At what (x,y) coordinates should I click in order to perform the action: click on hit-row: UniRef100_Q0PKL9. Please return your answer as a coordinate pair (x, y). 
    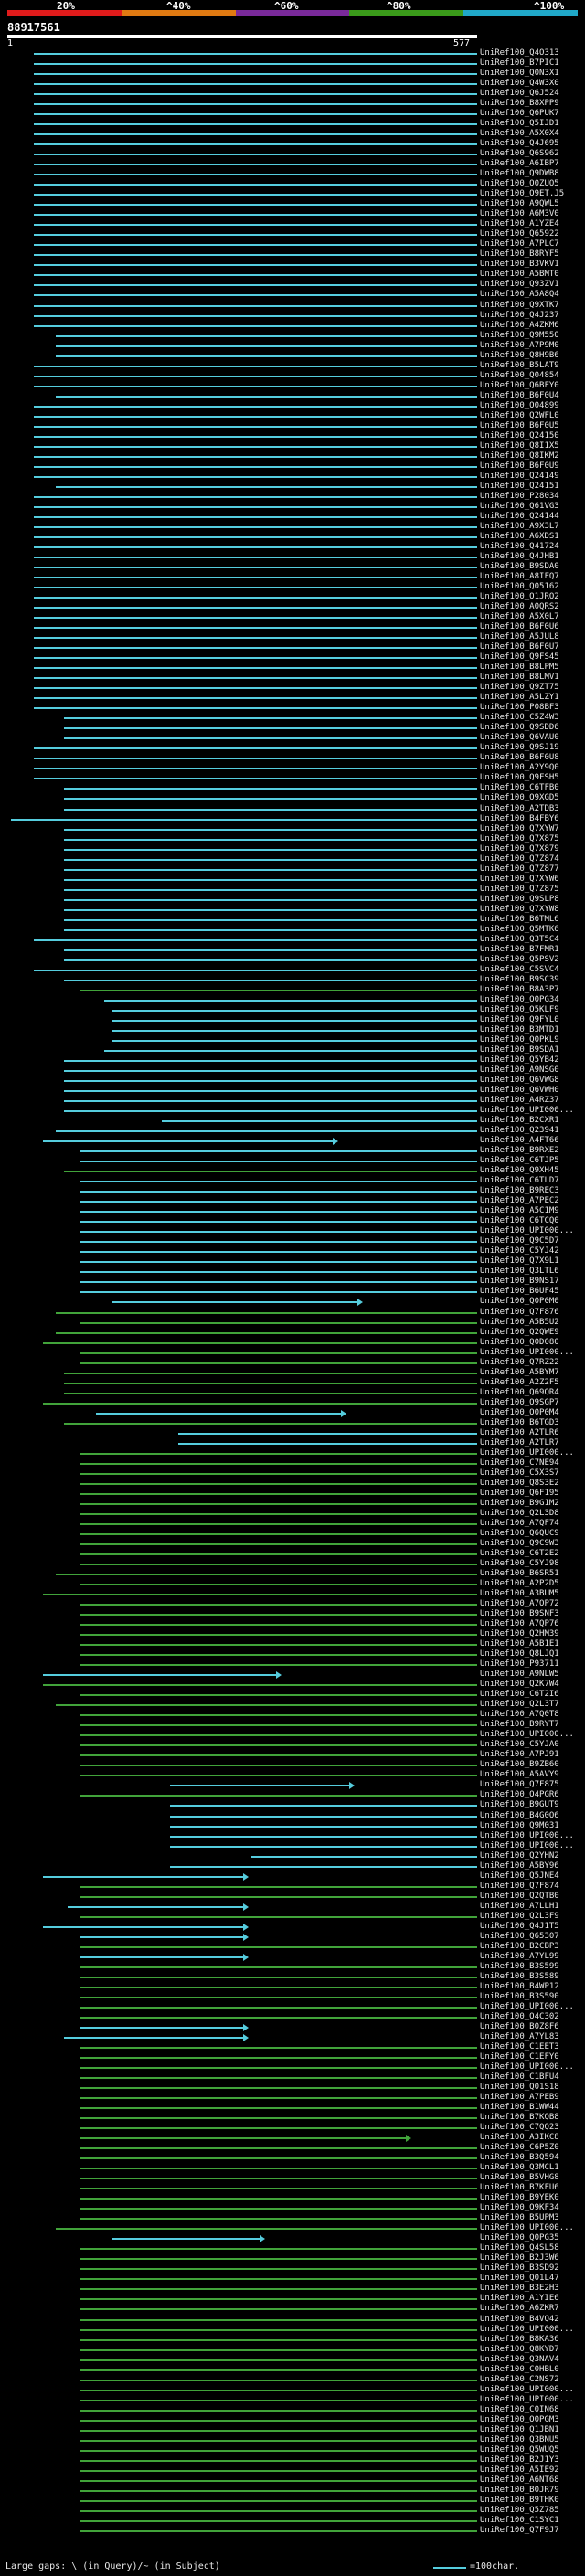
    Looking at the image, I should click on (293, 1040).